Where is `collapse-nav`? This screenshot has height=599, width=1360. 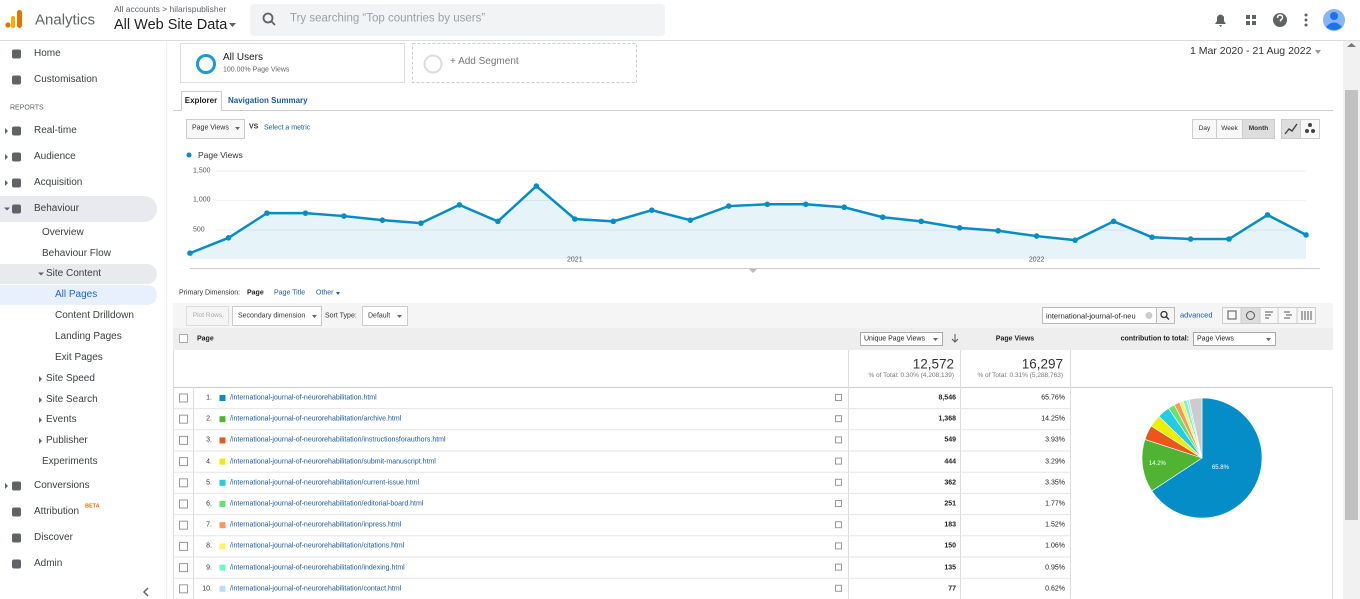 collapse-nav is located at coordinates (145, 592).